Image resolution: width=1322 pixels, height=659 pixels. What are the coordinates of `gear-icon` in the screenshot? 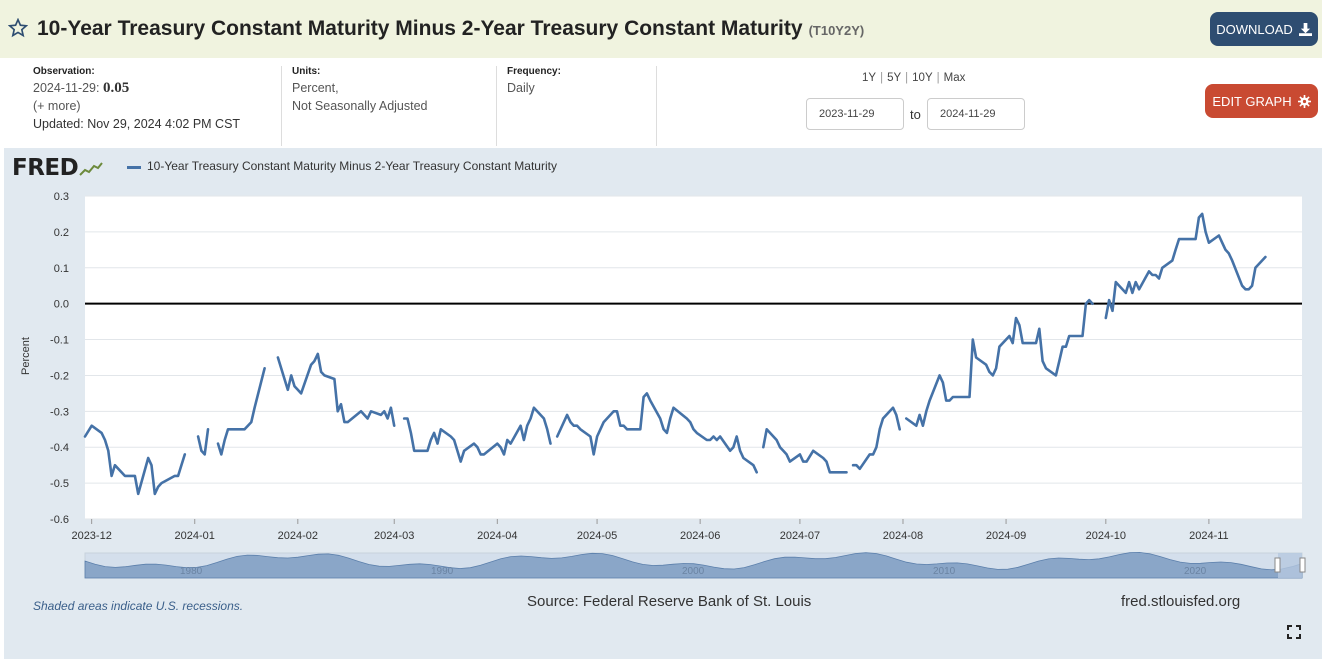 It's located at (1304, 101).